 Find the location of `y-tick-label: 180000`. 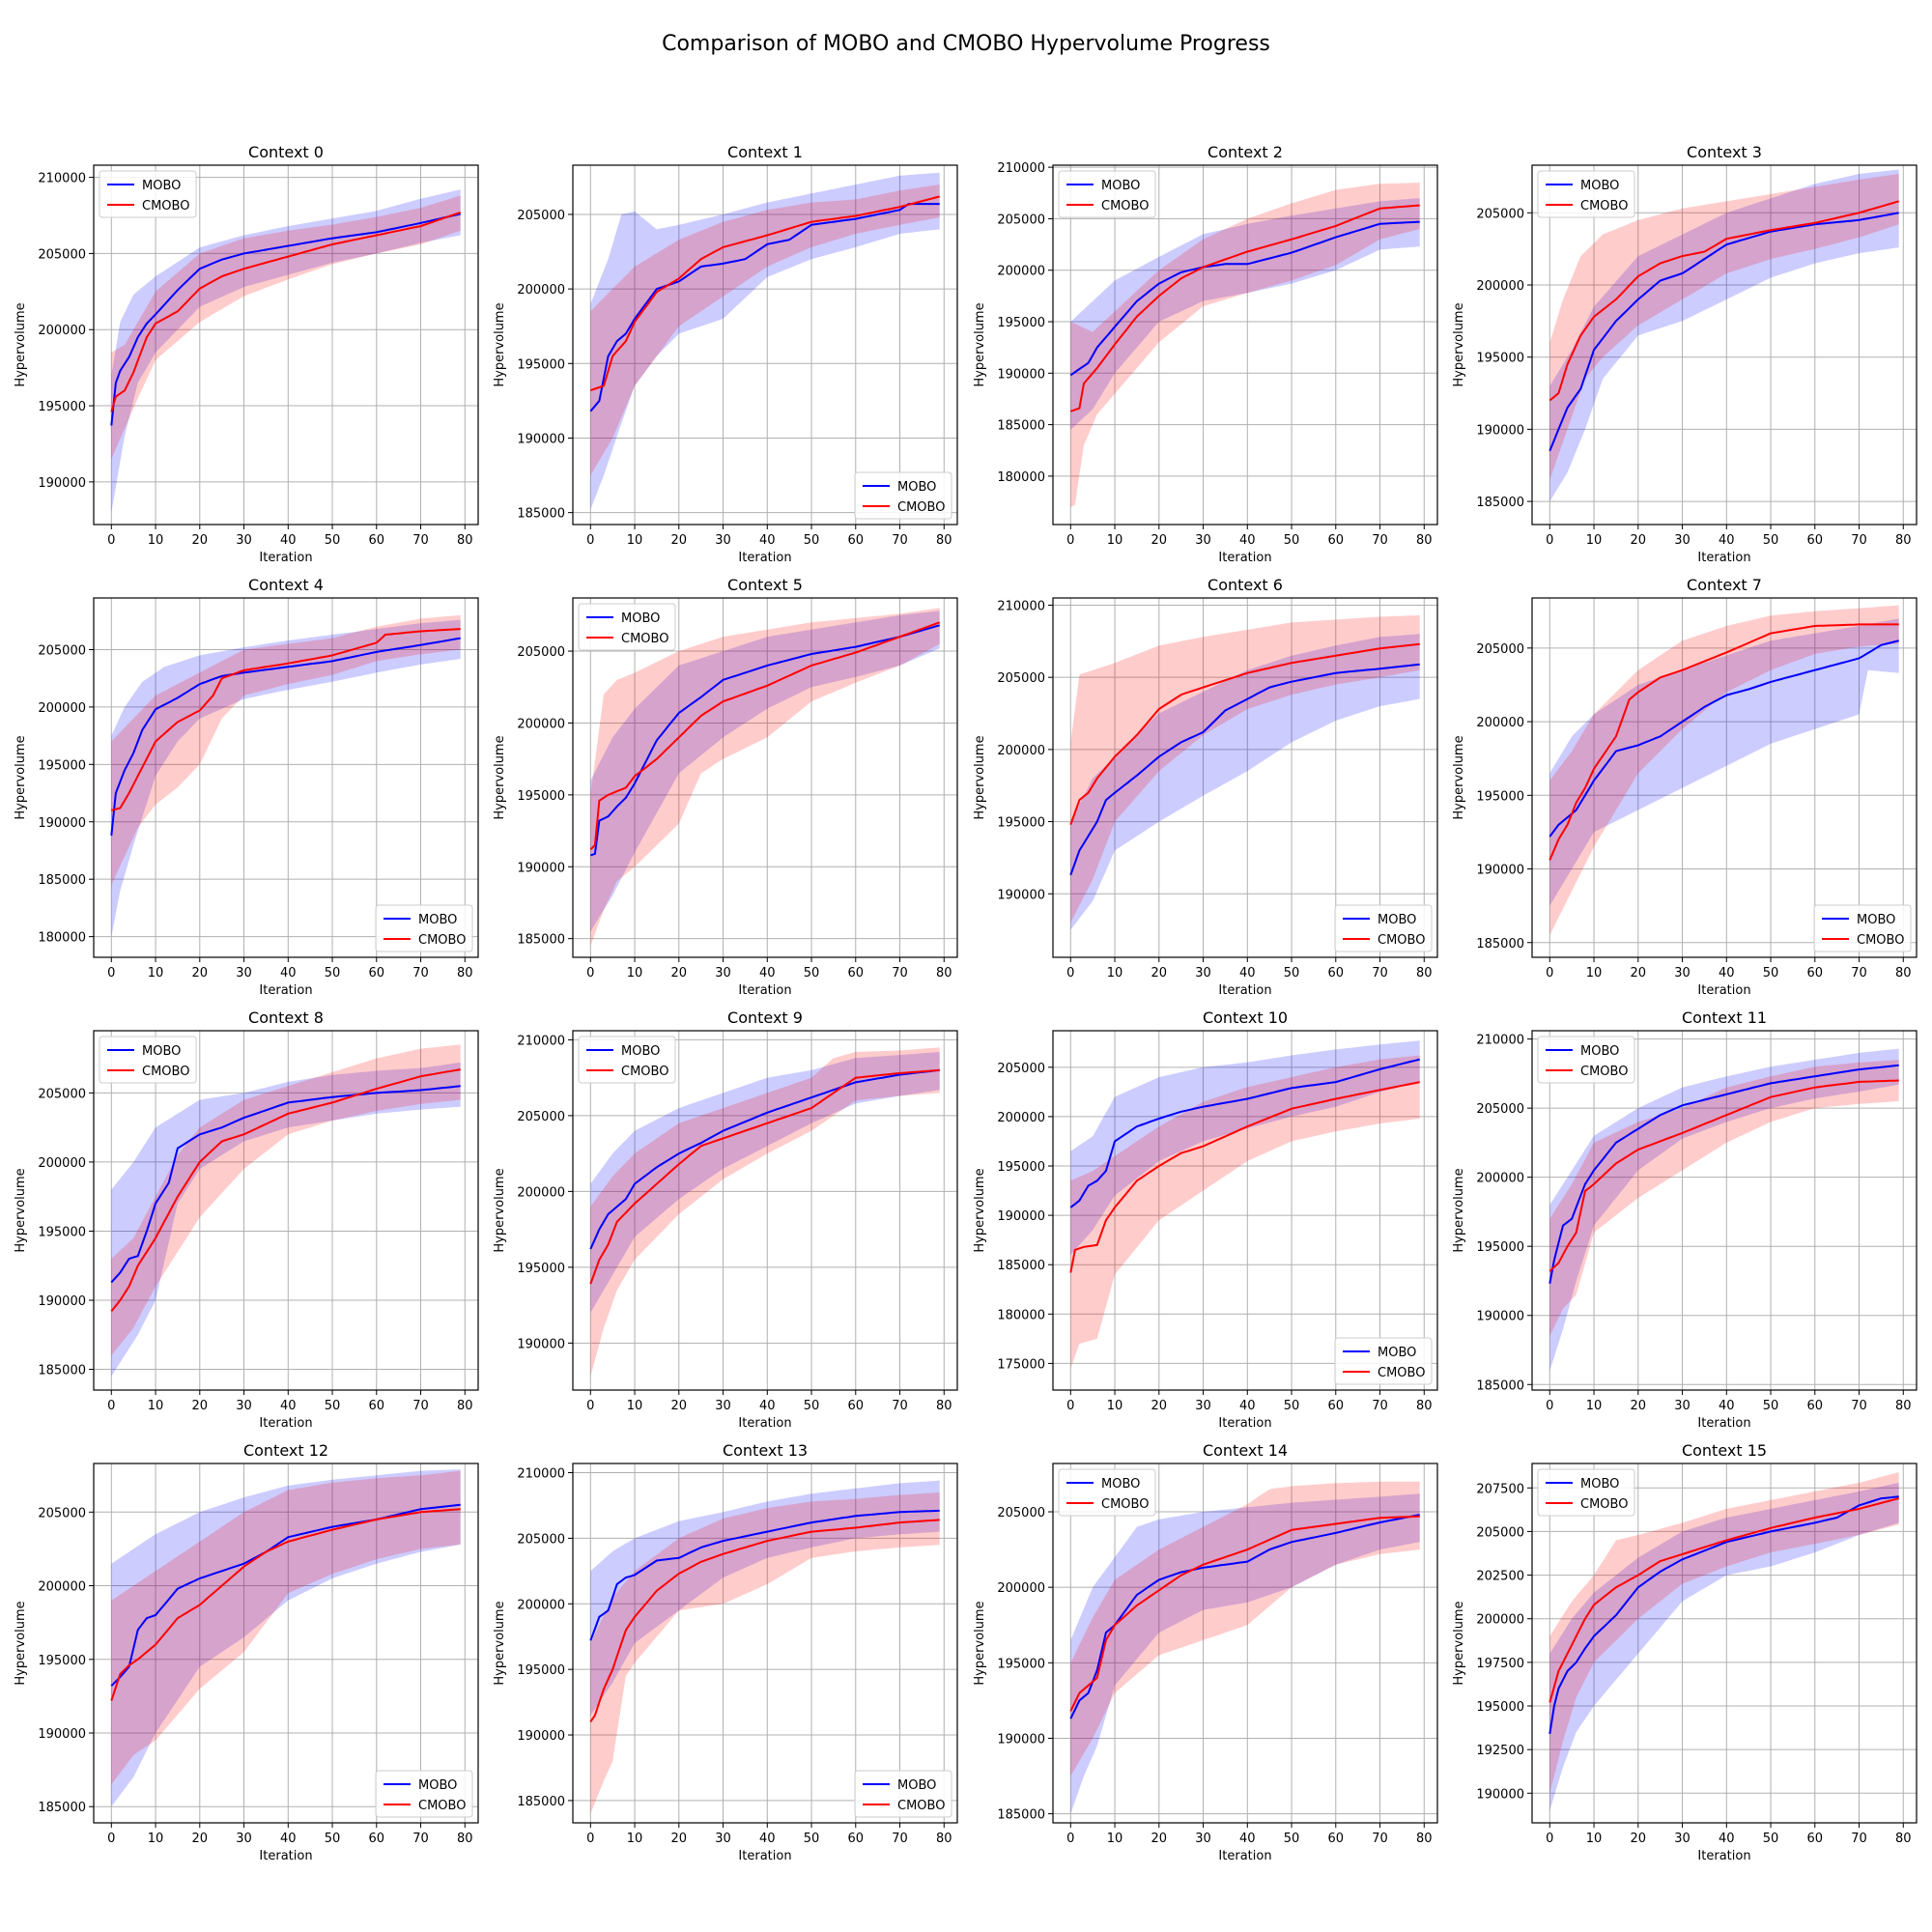

y-tick-label: 180000 is located at coordinates (1021, 1315).